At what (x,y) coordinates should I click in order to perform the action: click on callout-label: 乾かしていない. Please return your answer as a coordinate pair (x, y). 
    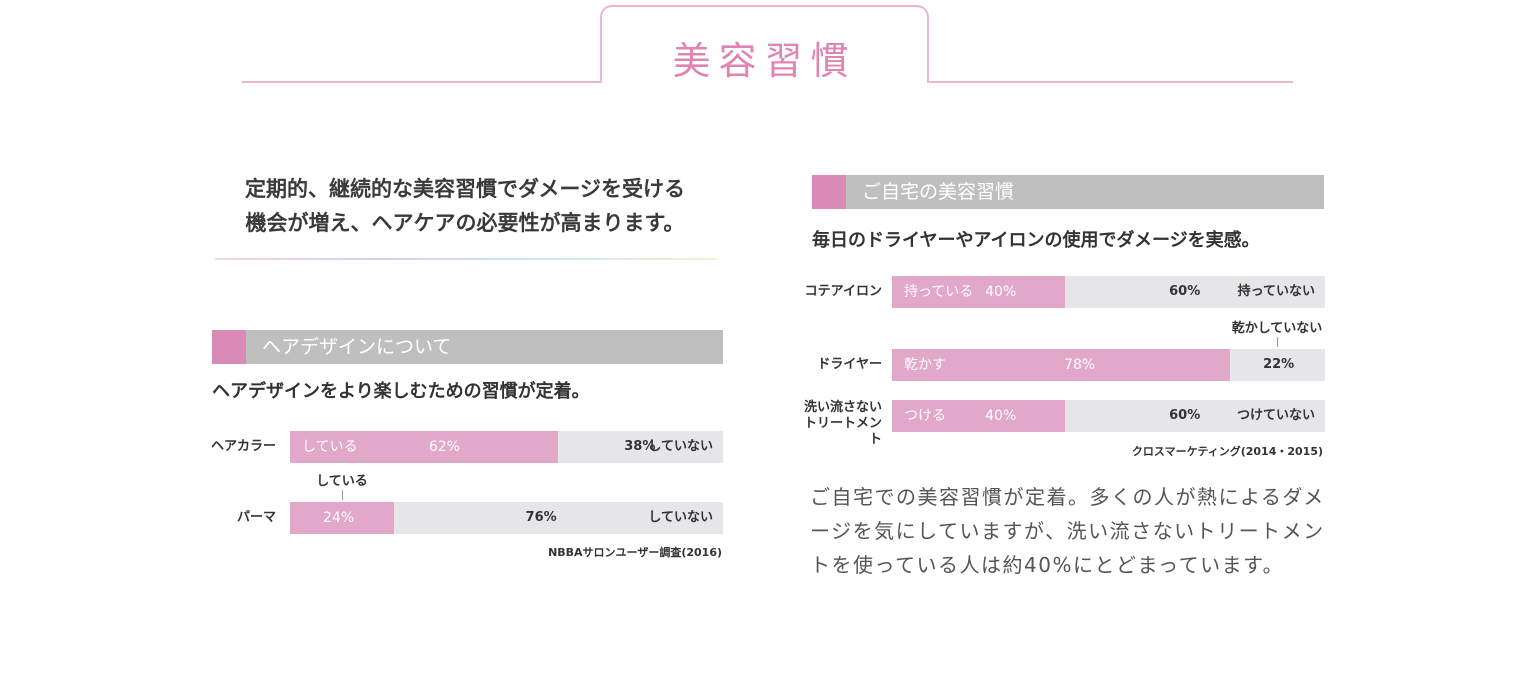
    Looking at the image, I should click on (1277, 328).